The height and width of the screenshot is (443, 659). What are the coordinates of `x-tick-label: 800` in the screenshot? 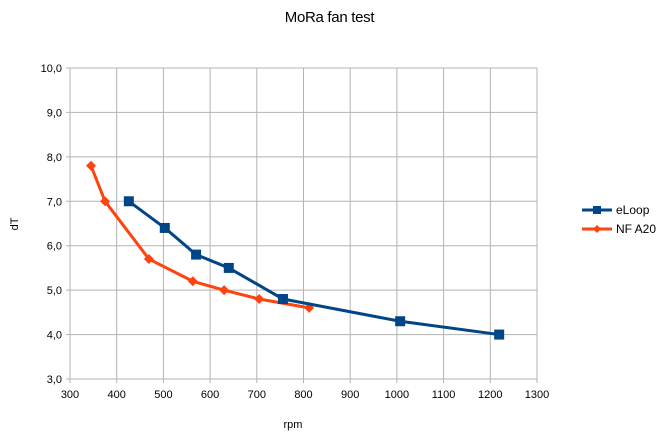 It's located at (303, 395).